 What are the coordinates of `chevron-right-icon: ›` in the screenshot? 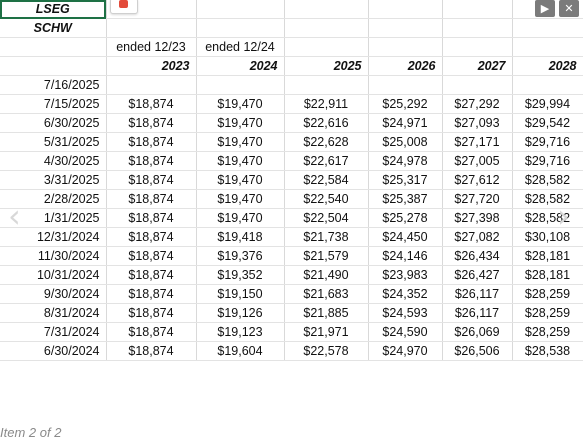 It's located at (563, 216).